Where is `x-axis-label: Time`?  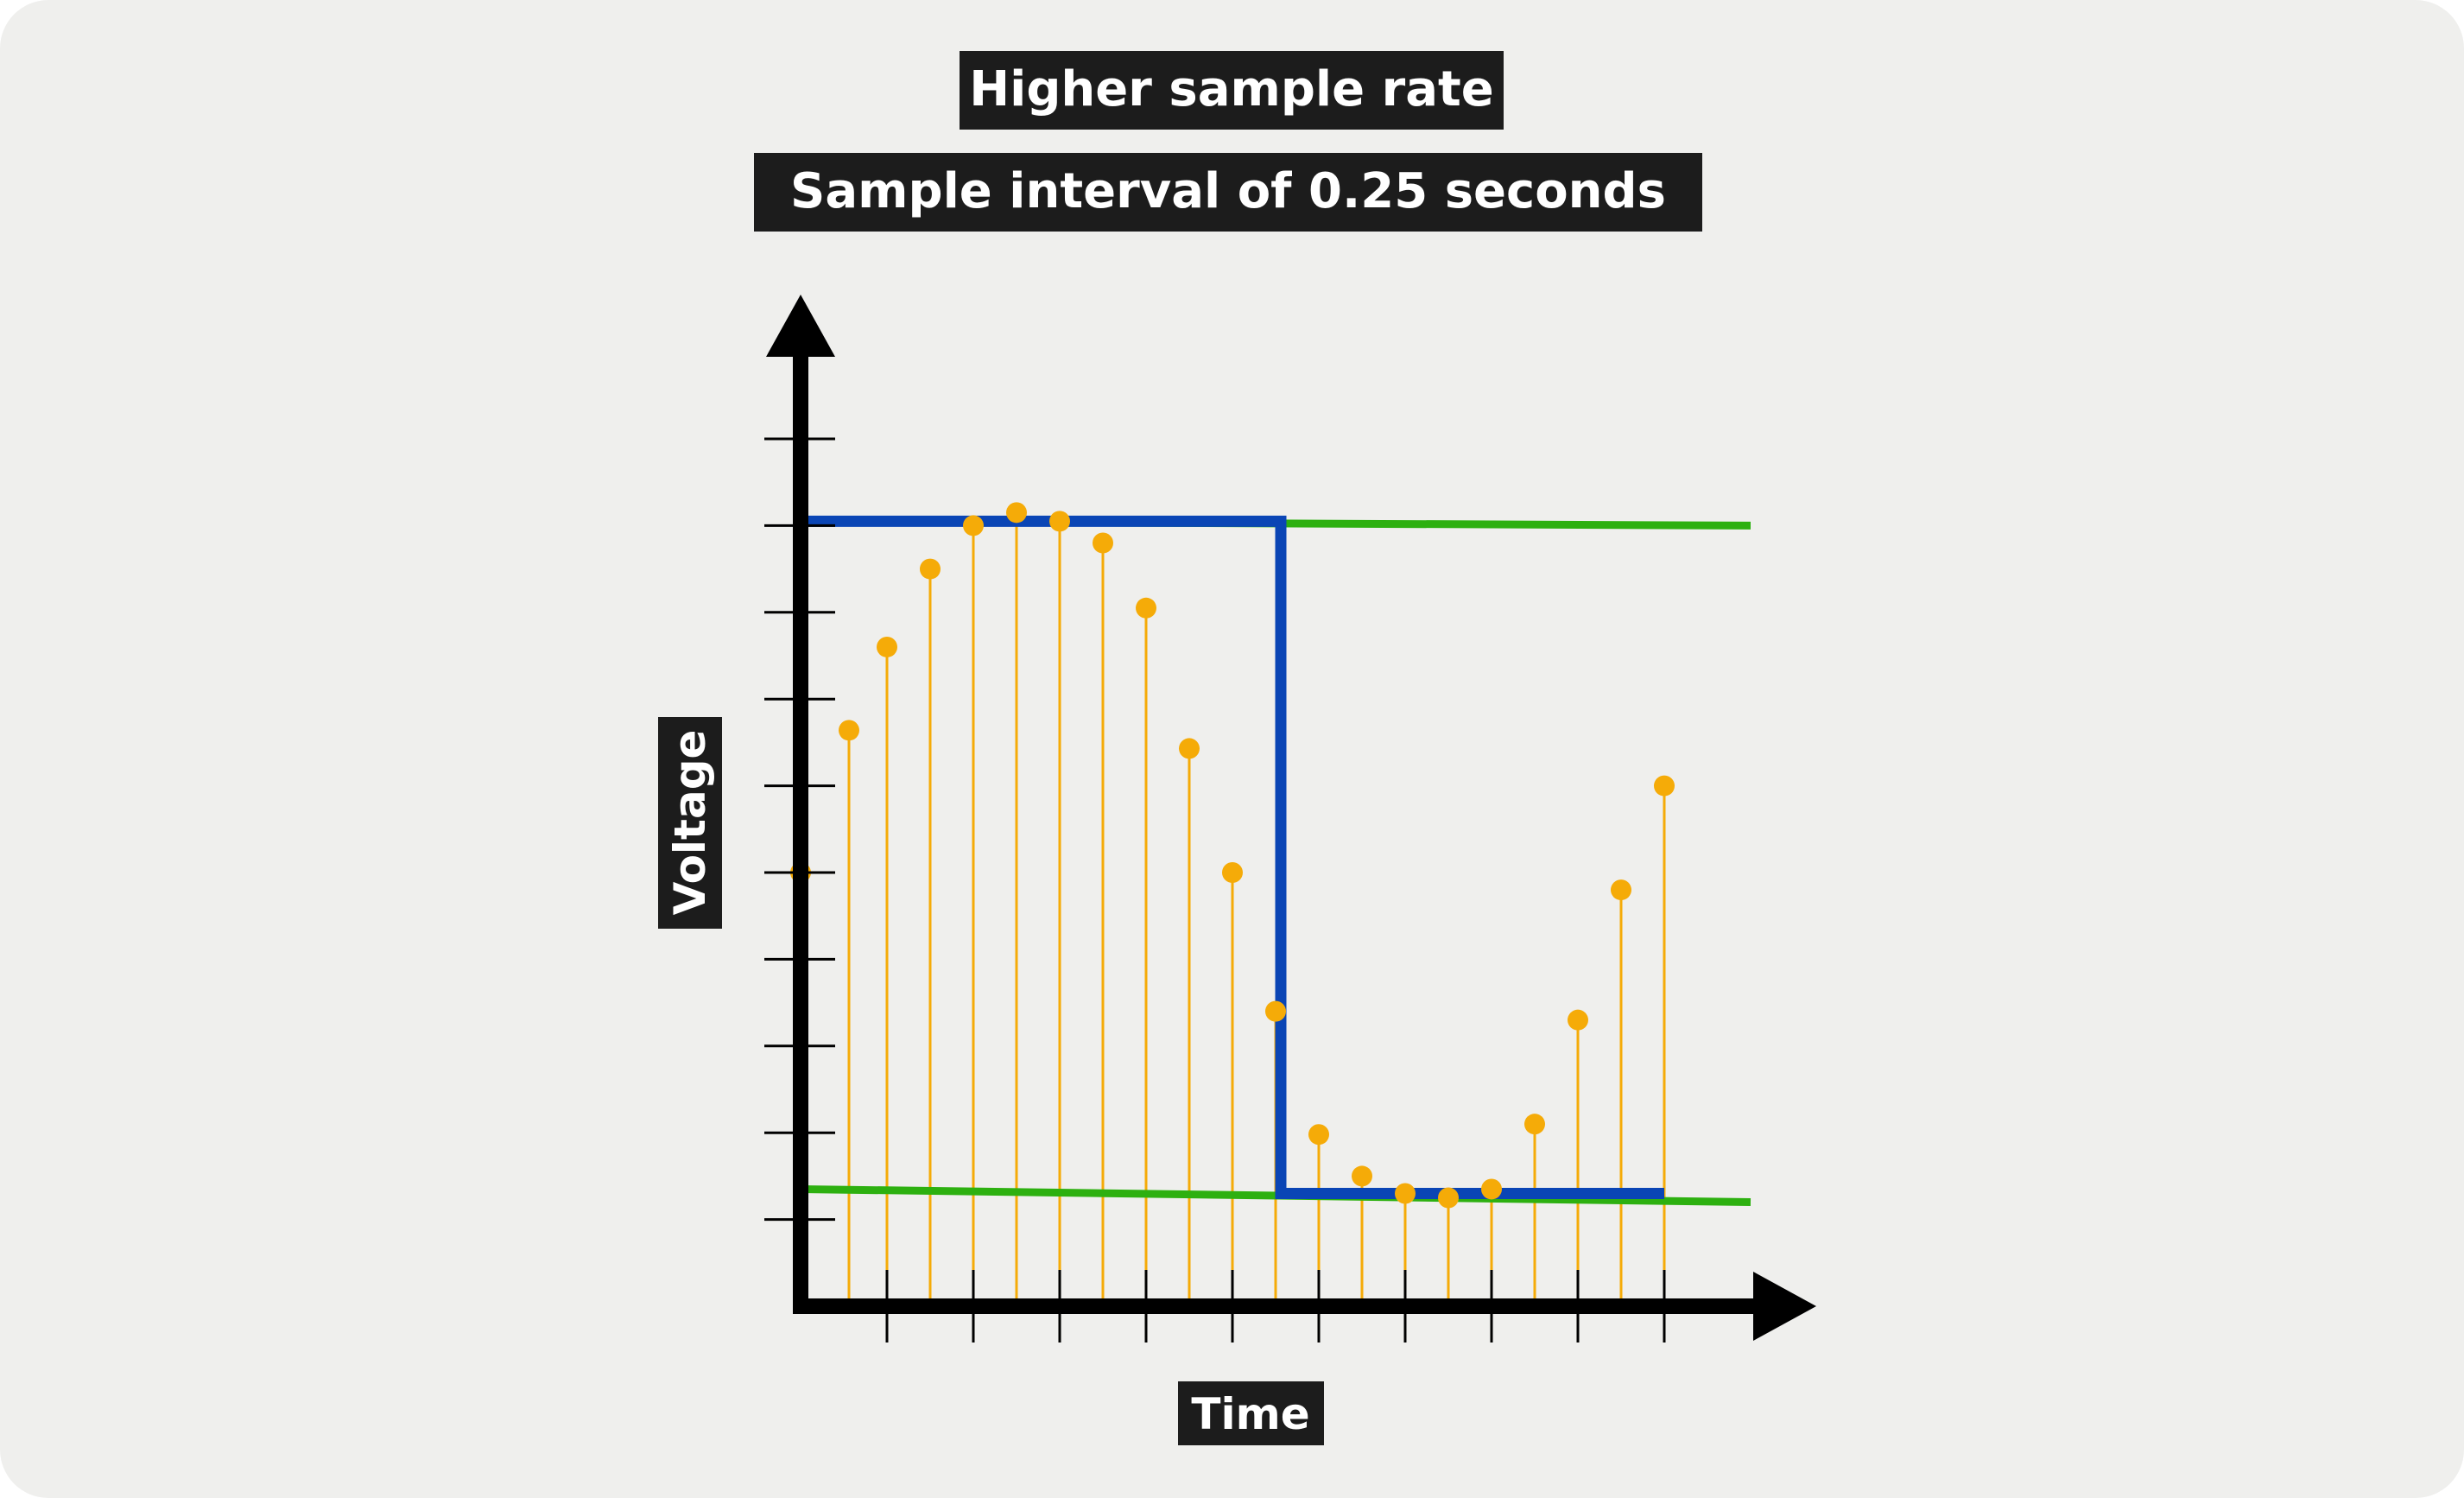
x-axis-label: Time is located at coordinates (1250, 1414).